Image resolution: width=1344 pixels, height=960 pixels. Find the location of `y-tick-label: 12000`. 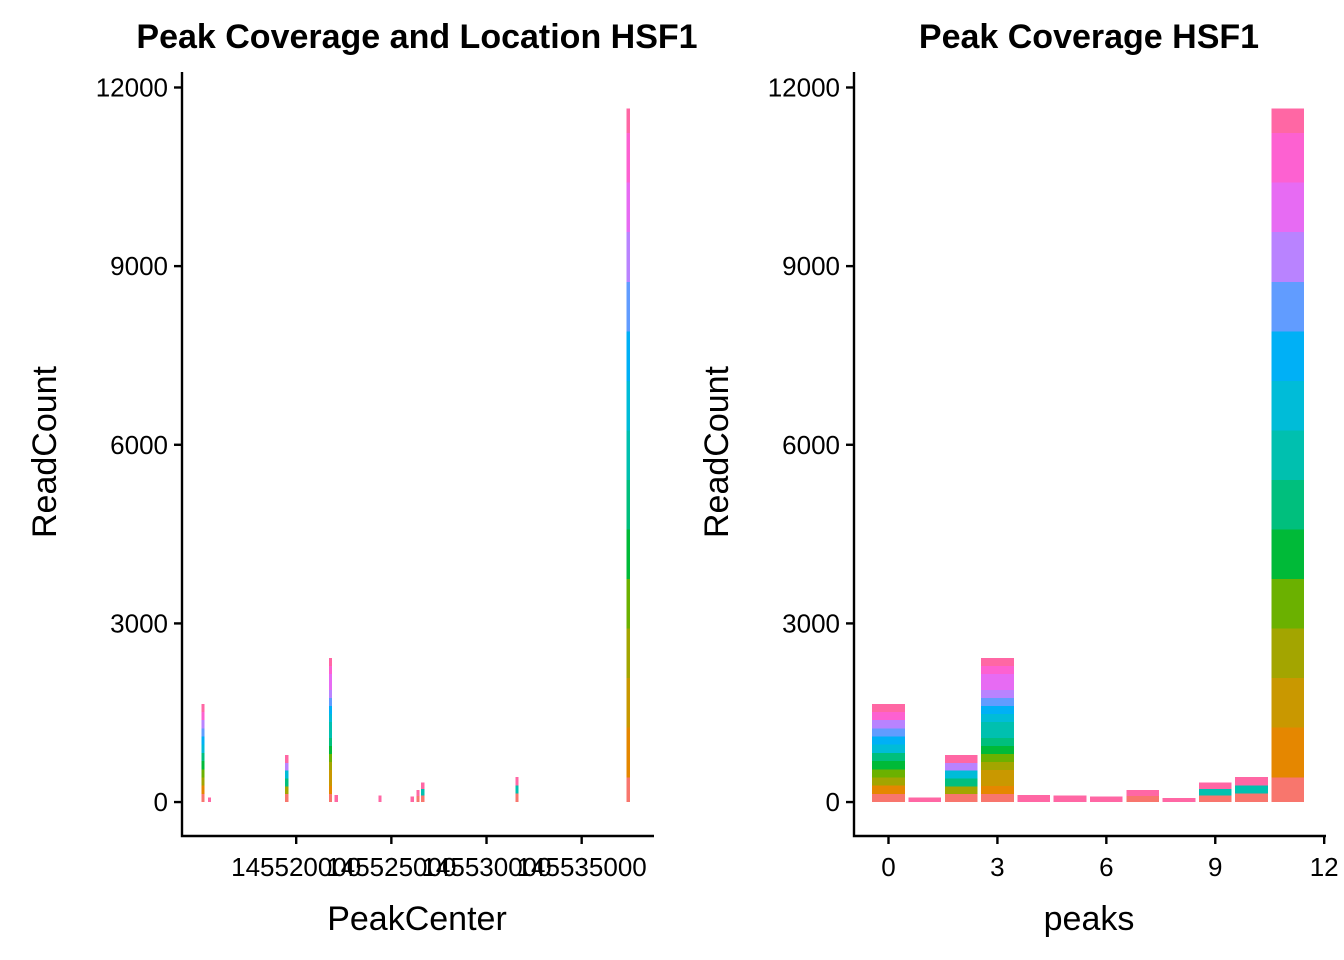

y-tick-label: 12000 is located at coordinates (804, 87).